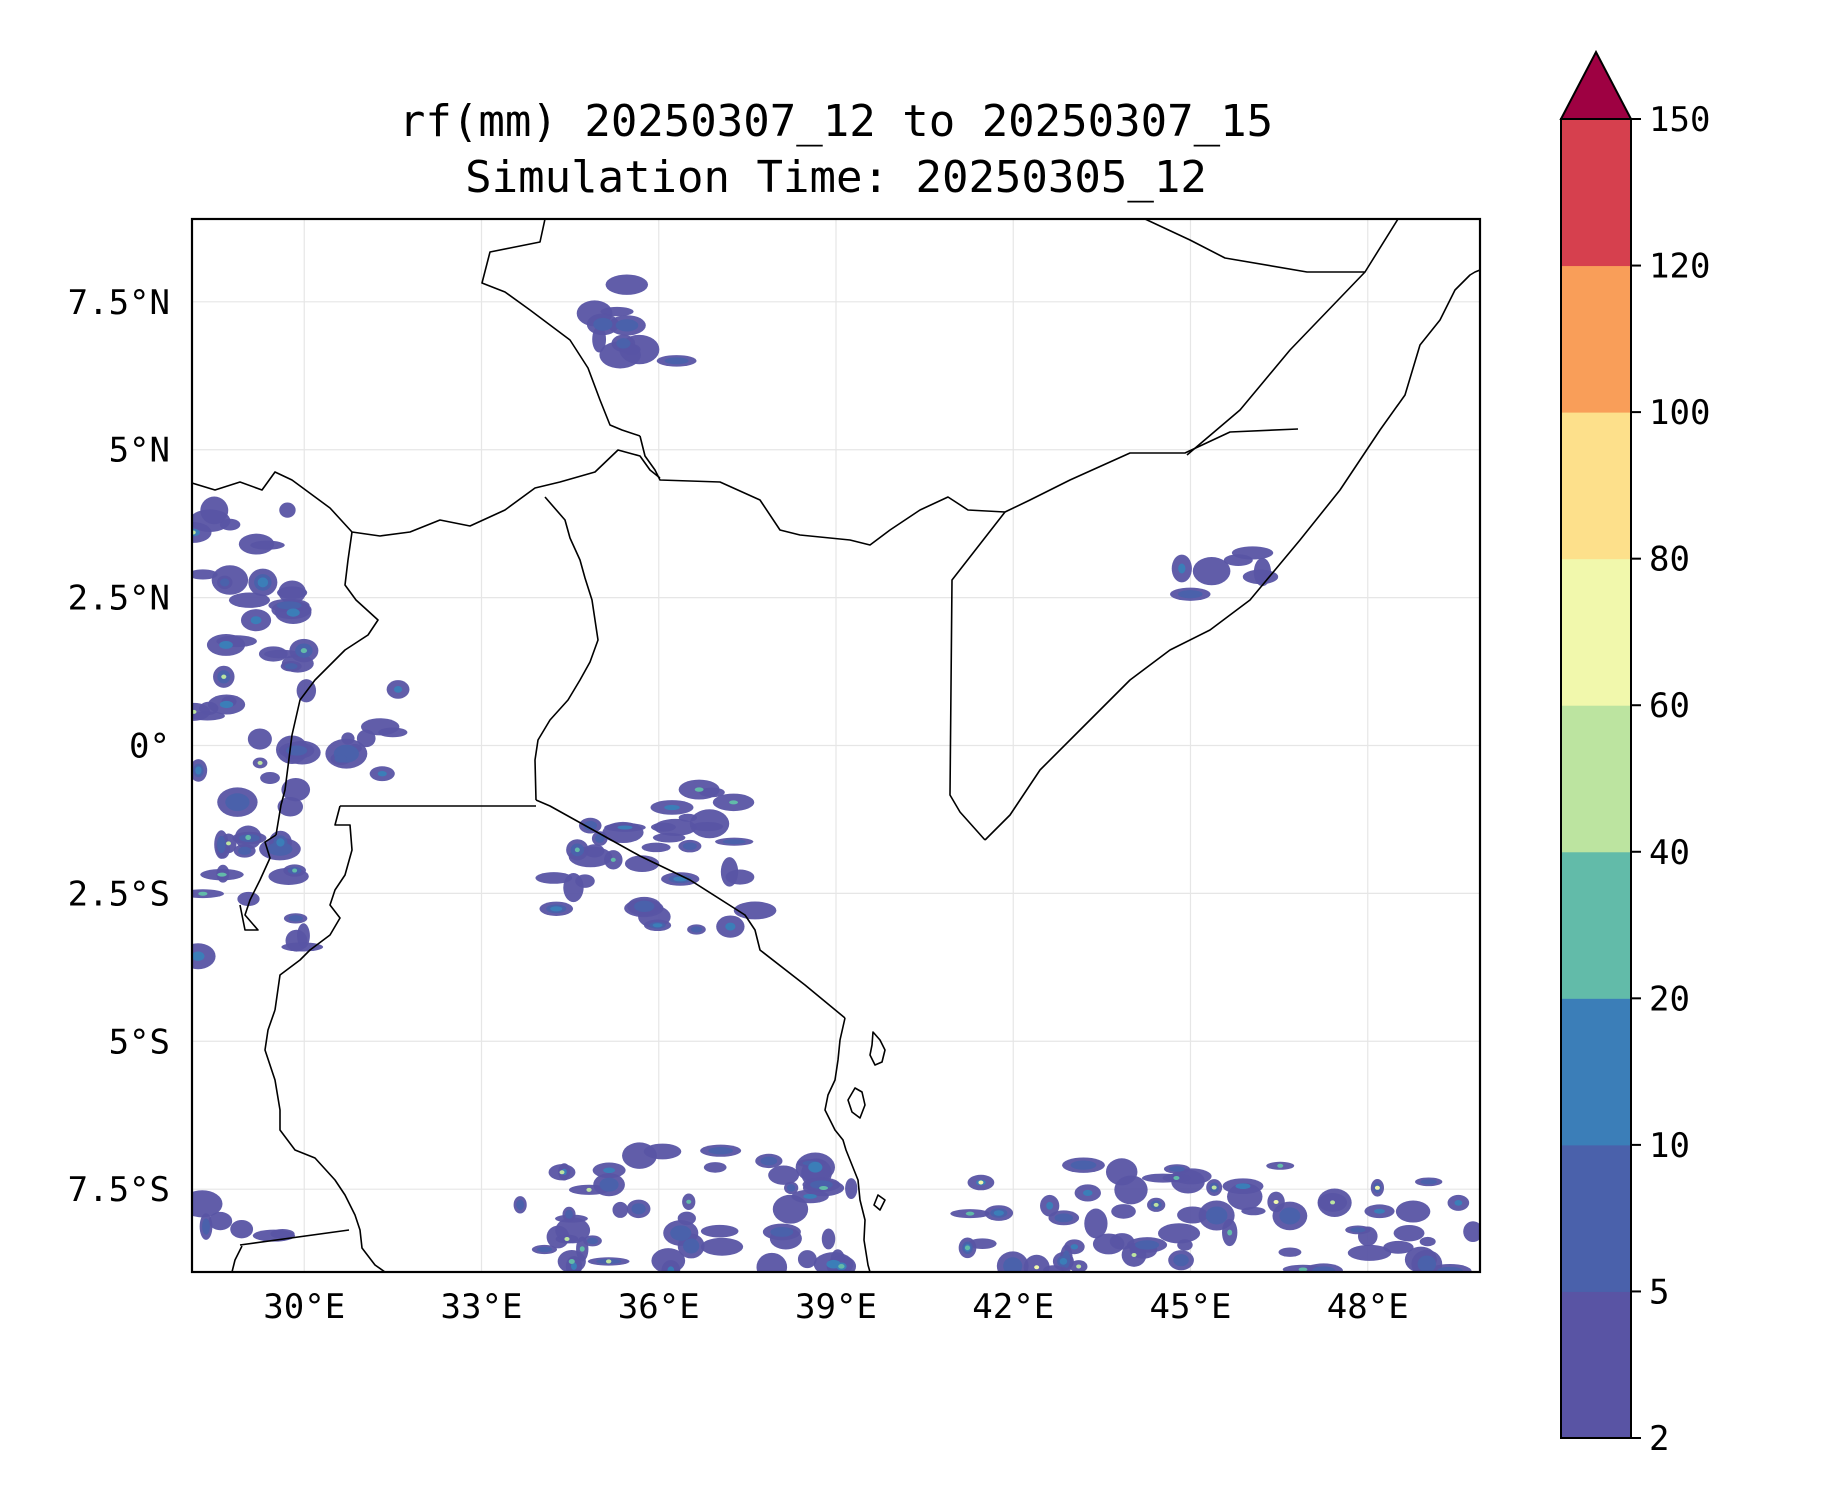 This screenshot has width=1833, height=1500. I want to click on island-mafia, so click(856, 1103).